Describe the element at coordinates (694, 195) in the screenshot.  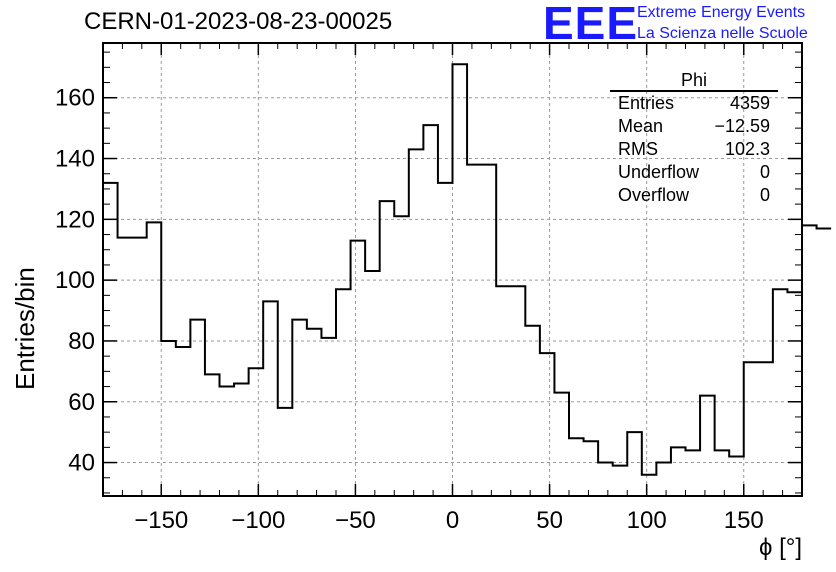
I see `stats-row: Overflow 0` at that location.